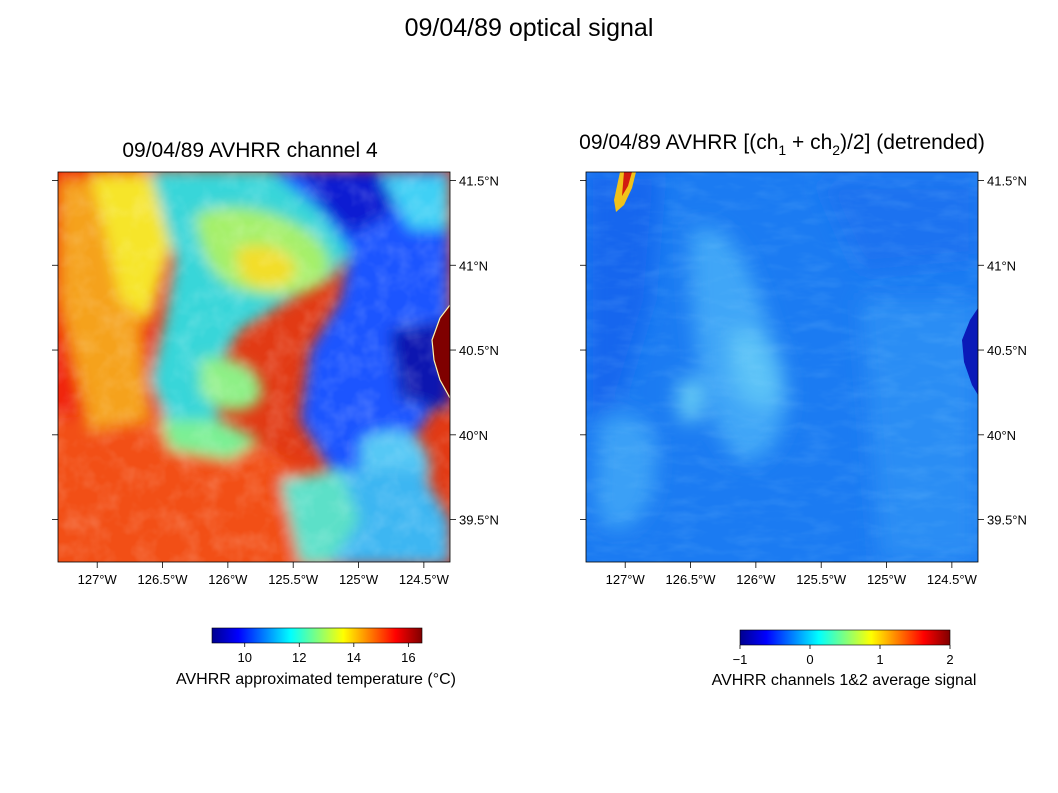 Image resolution: width=1058 pixels, height=793 pixels. I want to click on left-x-tick-label: 126°W, so click(228, 579).